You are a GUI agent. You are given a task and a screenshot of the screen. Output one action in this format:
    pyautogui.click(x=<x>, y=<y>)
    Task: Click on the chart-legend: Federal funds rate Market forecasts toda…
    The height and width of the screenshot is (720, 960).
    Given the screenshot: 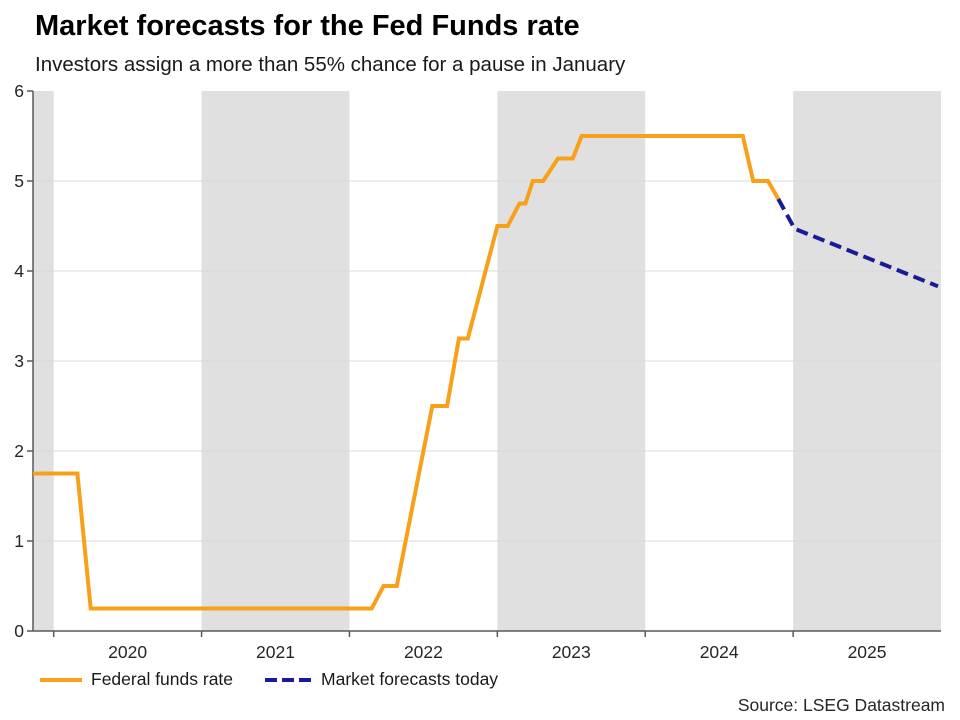 What is the action you would take?
    pyautogui.click(x=269, y=679)
    